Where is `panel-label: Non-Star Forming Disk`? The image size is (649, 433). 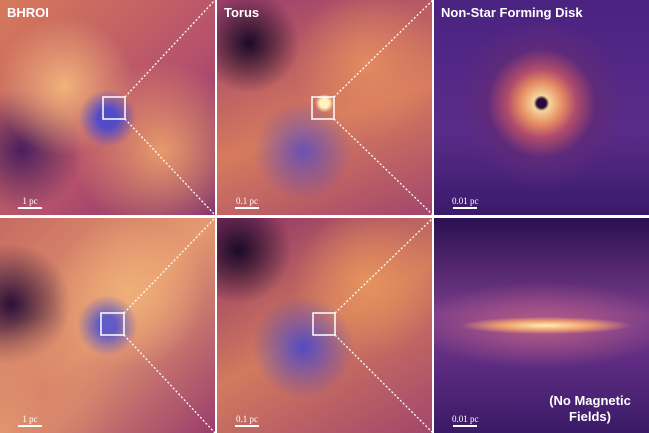 panel-label: Non-Star Forming Disk is located at coordinates (512, 12).